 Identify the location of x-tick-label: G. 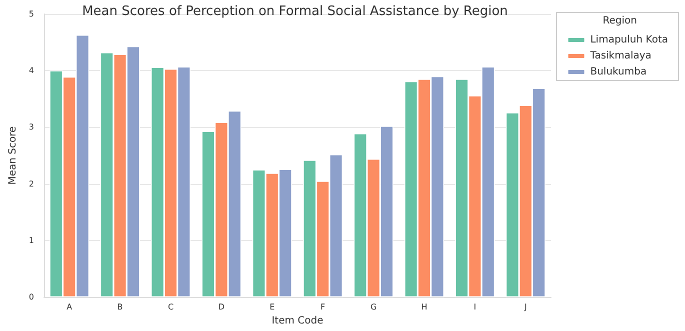
(373, 307).